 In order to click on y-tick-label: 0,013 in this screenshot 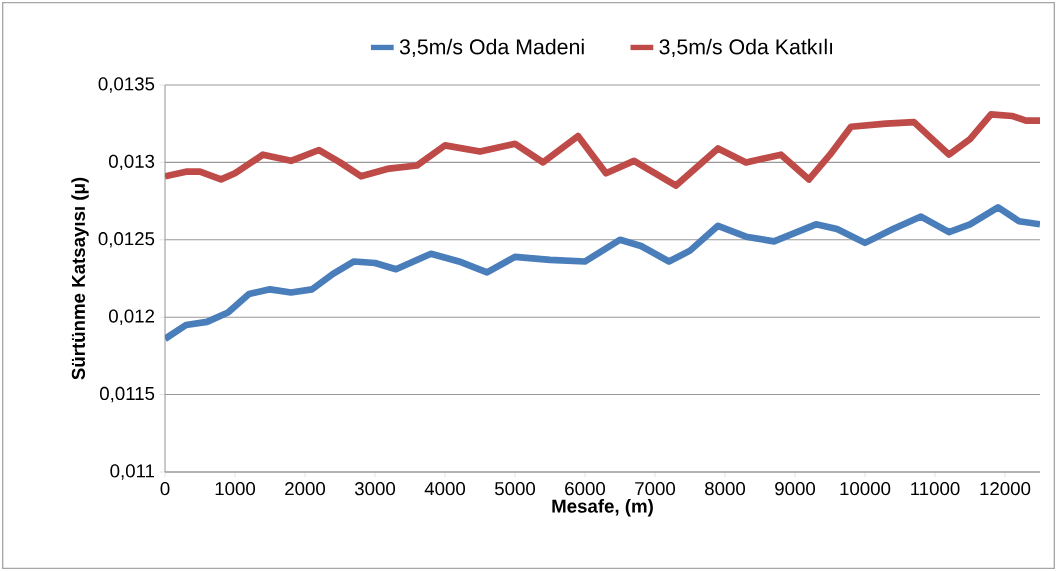, I will do `click(131, 162)`.